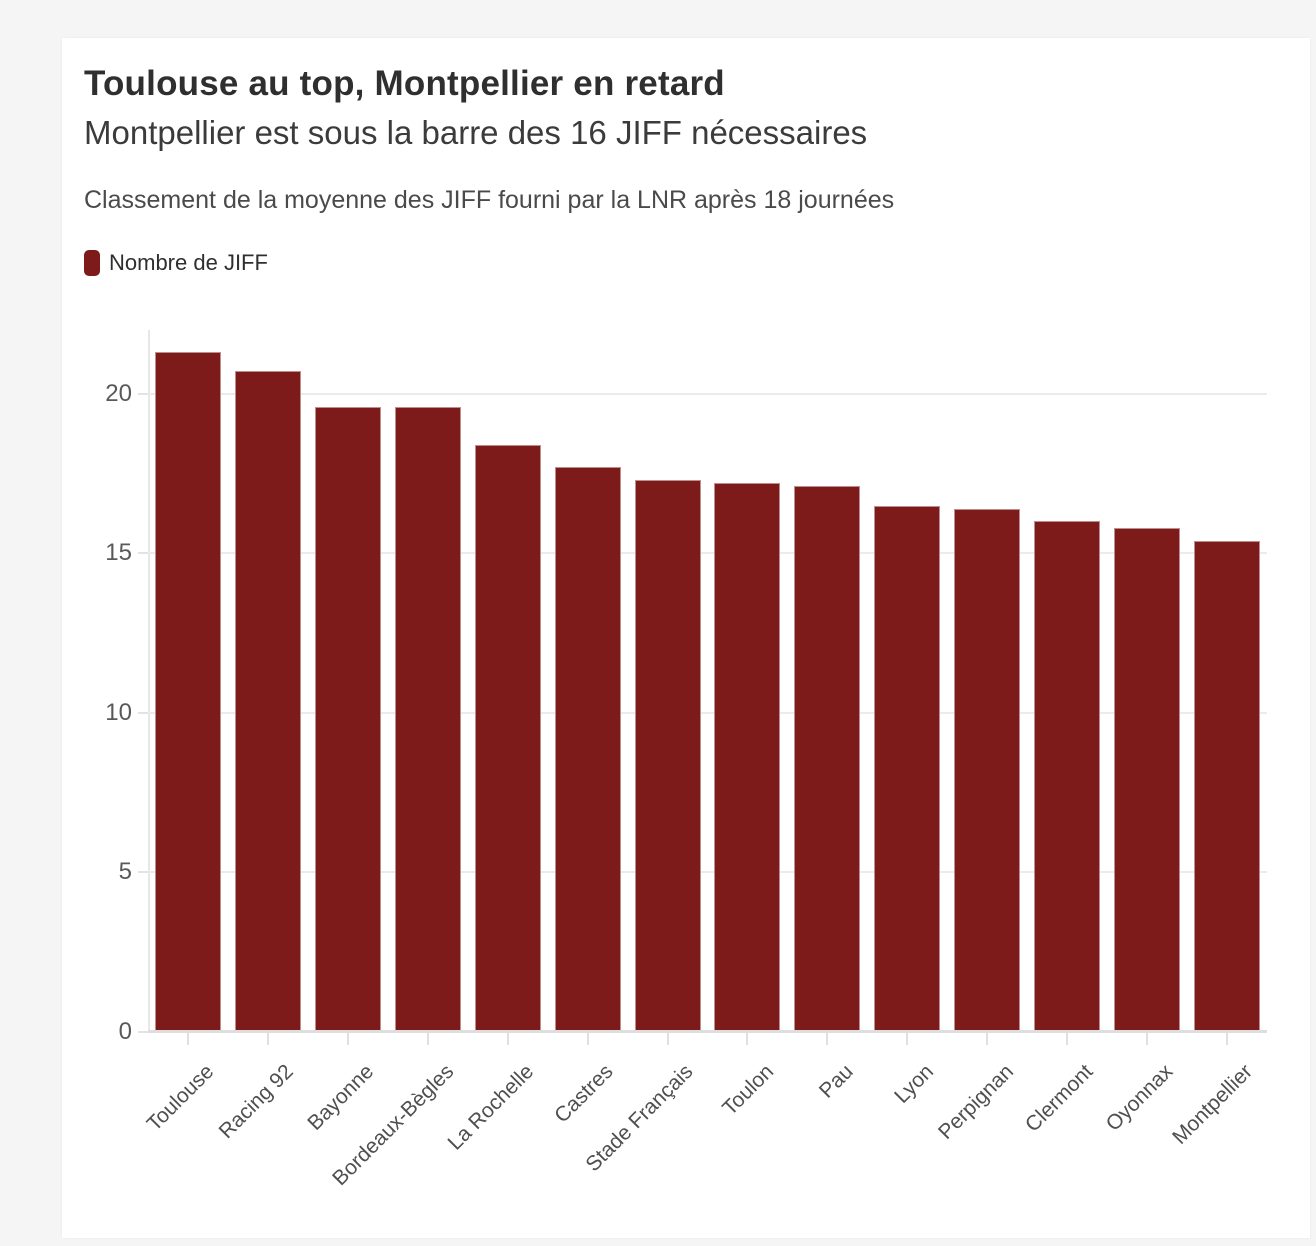  Describe the element at coordinates (836, 1081) in the screenshot. I see `x-axis-label-pau: Pau` at that location.